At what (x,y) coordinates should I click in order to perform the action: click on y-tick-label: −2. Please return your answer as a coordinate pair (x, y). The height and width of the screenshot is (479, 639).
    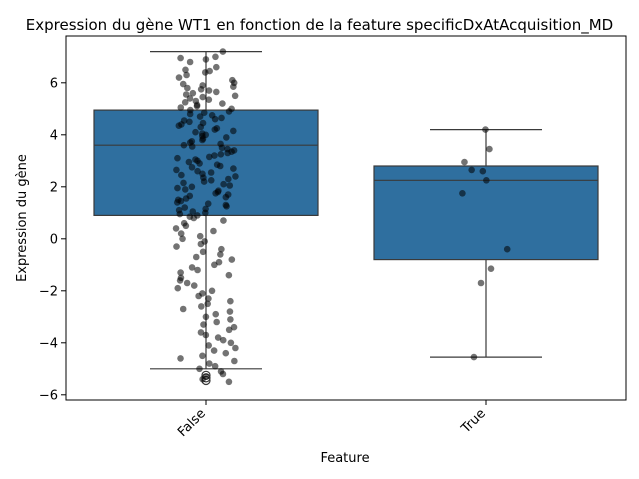
    Looking at the image, I should click on (48, 291).